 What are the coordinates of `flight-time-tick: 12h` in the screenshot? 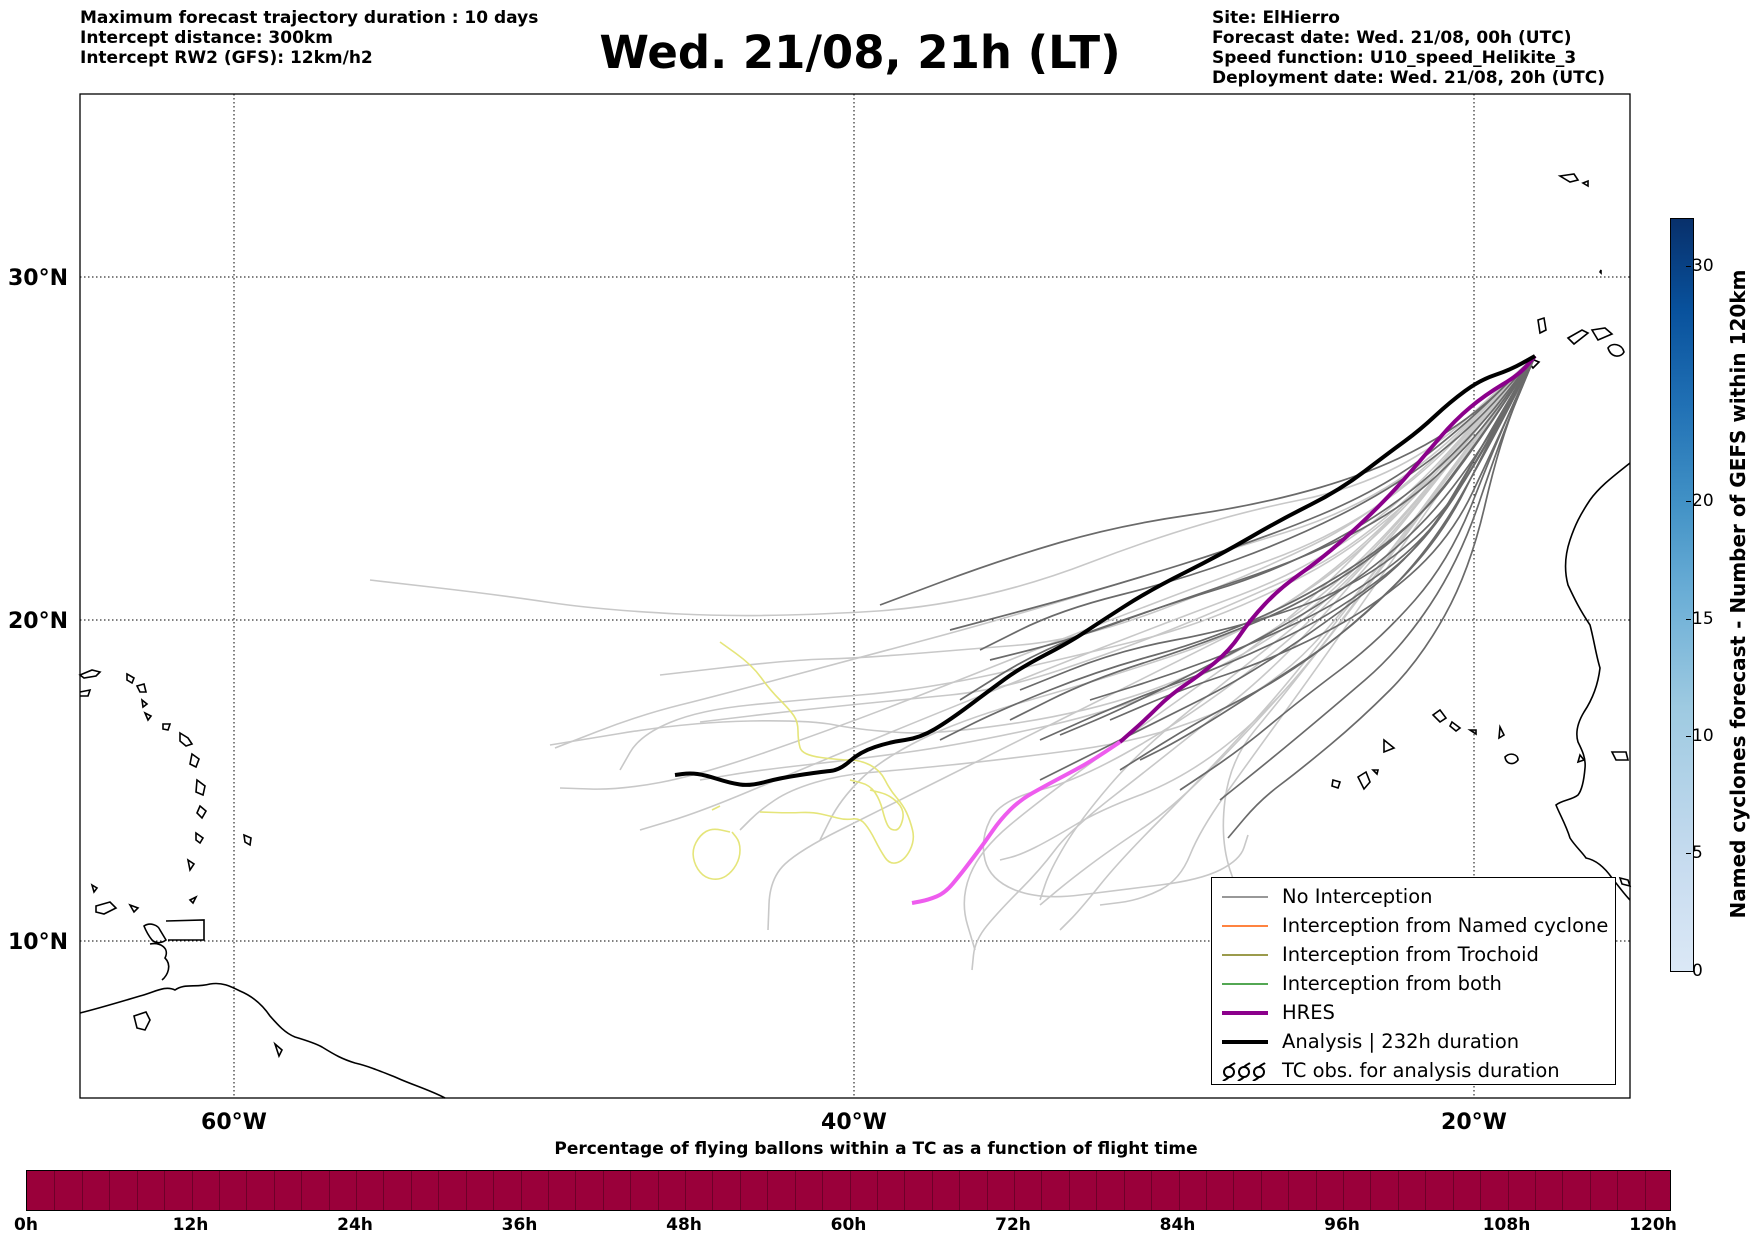 It's located at (190, 1225).